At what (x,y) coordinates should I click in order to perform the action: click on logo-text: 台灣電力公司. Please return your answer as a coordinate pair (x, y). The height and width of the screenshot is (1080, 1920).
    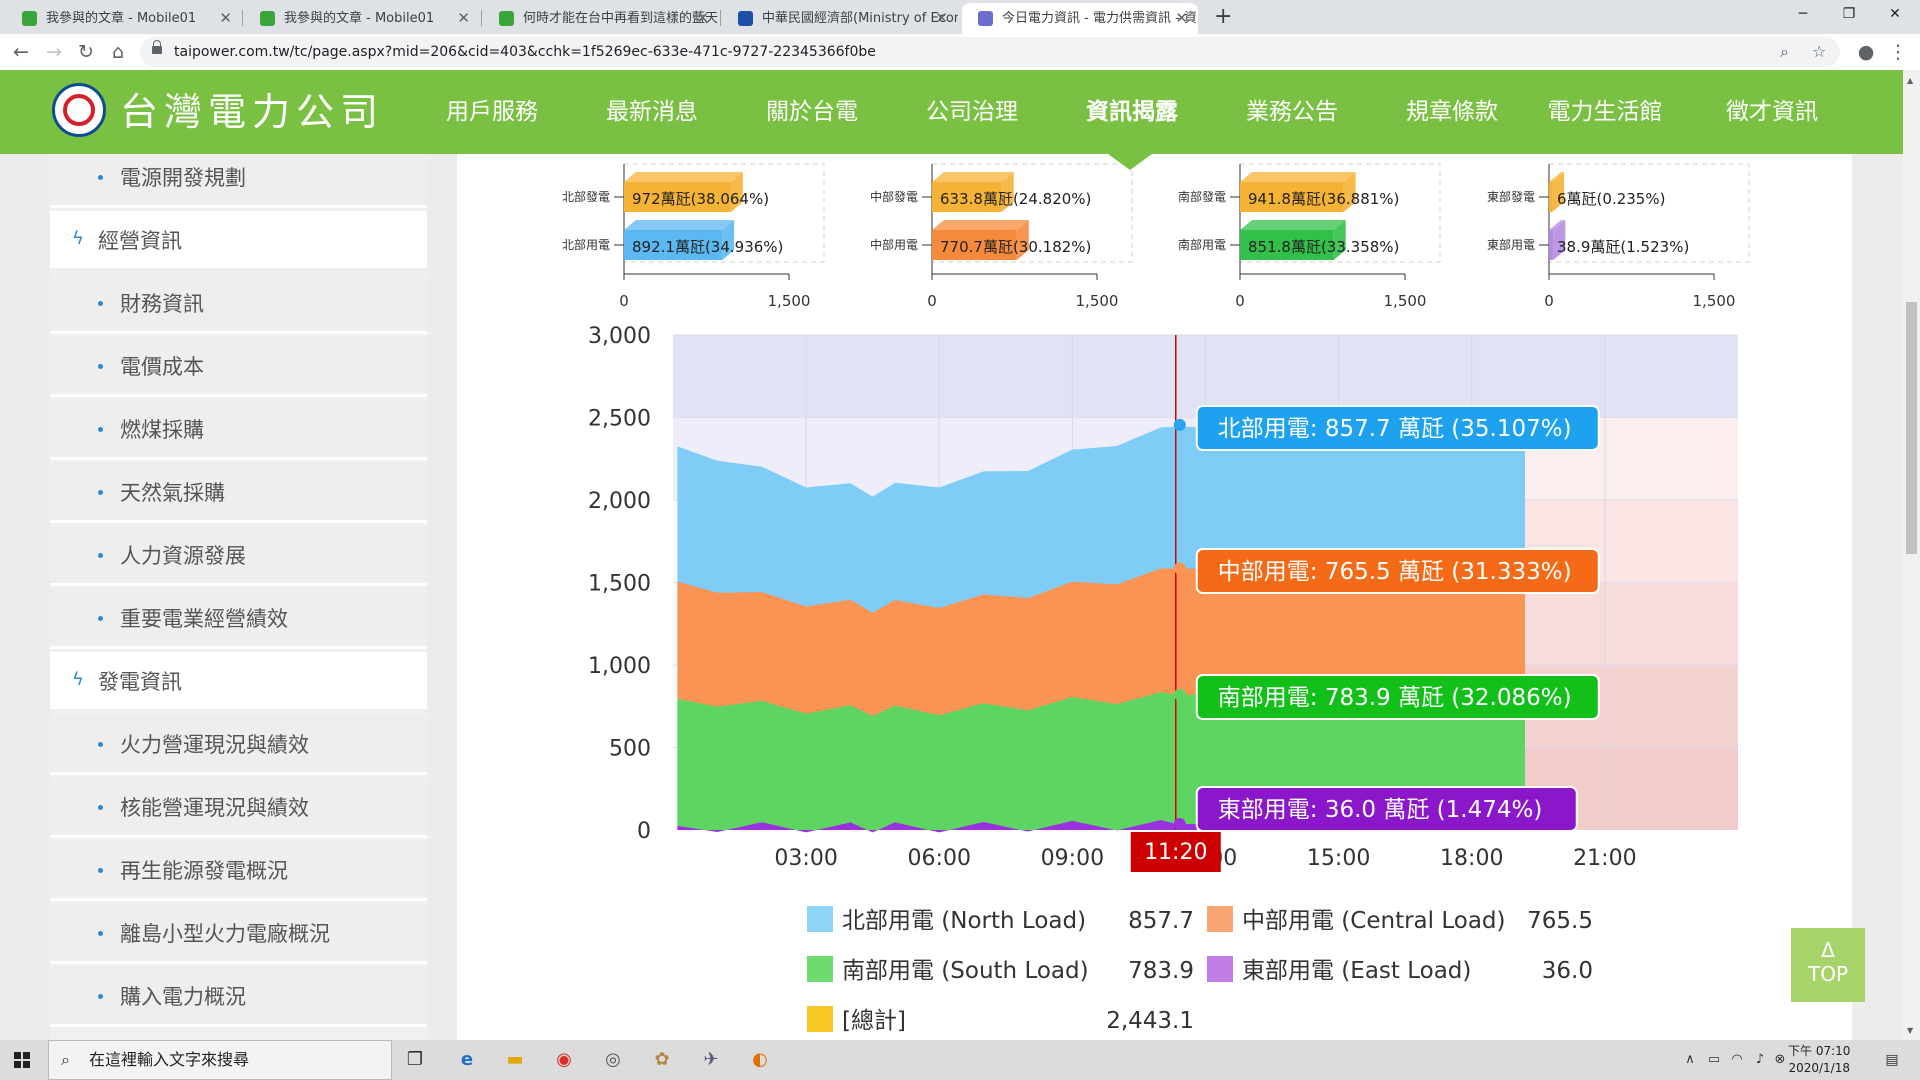
    Looking at the image, I should click on (252, 112).